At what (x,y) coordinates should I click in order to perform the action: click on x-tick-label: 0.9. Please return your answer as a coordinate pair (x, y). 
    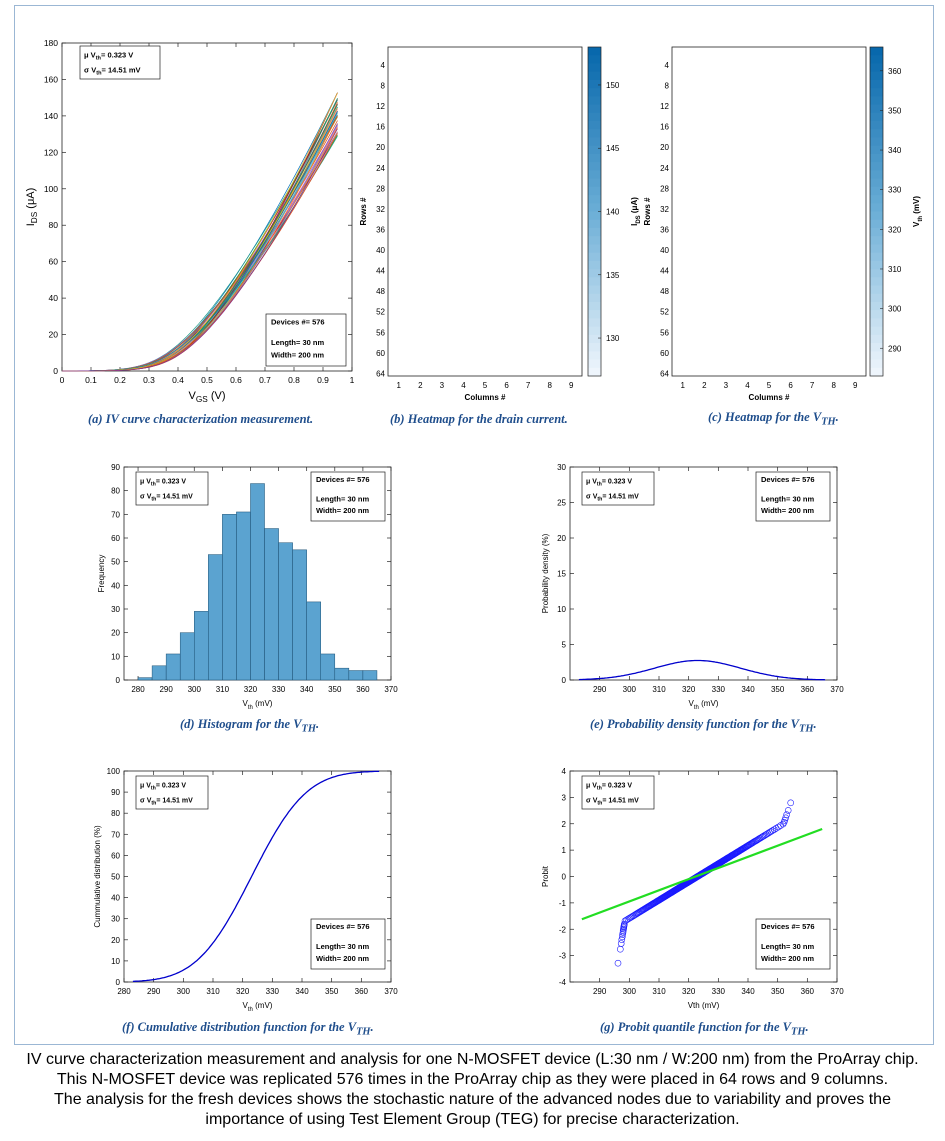
    Looking at the image, I should click on (323, 380).